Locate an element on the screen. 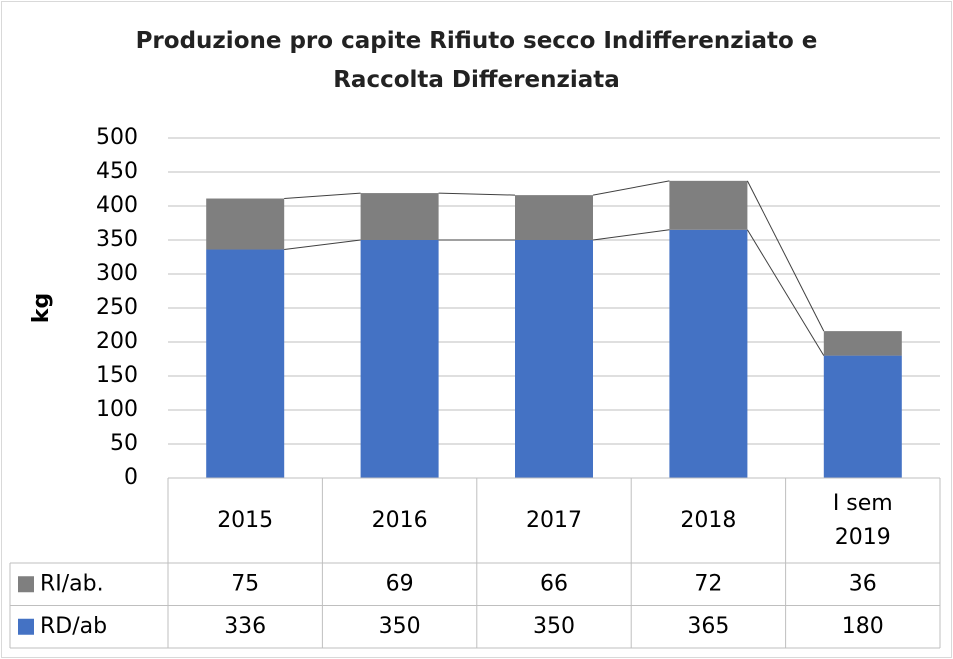 This screenshot has height=659, width=953. x-tick-label: 2017 is located at coordinates (553, 520).